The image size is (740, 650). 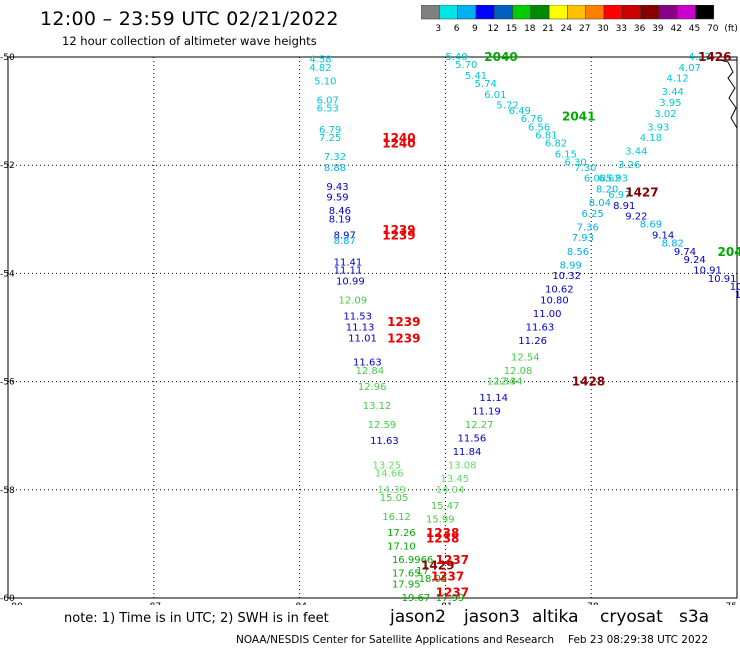 I want to click on wave-height-label: 11.01, so click(x=362, y=338).